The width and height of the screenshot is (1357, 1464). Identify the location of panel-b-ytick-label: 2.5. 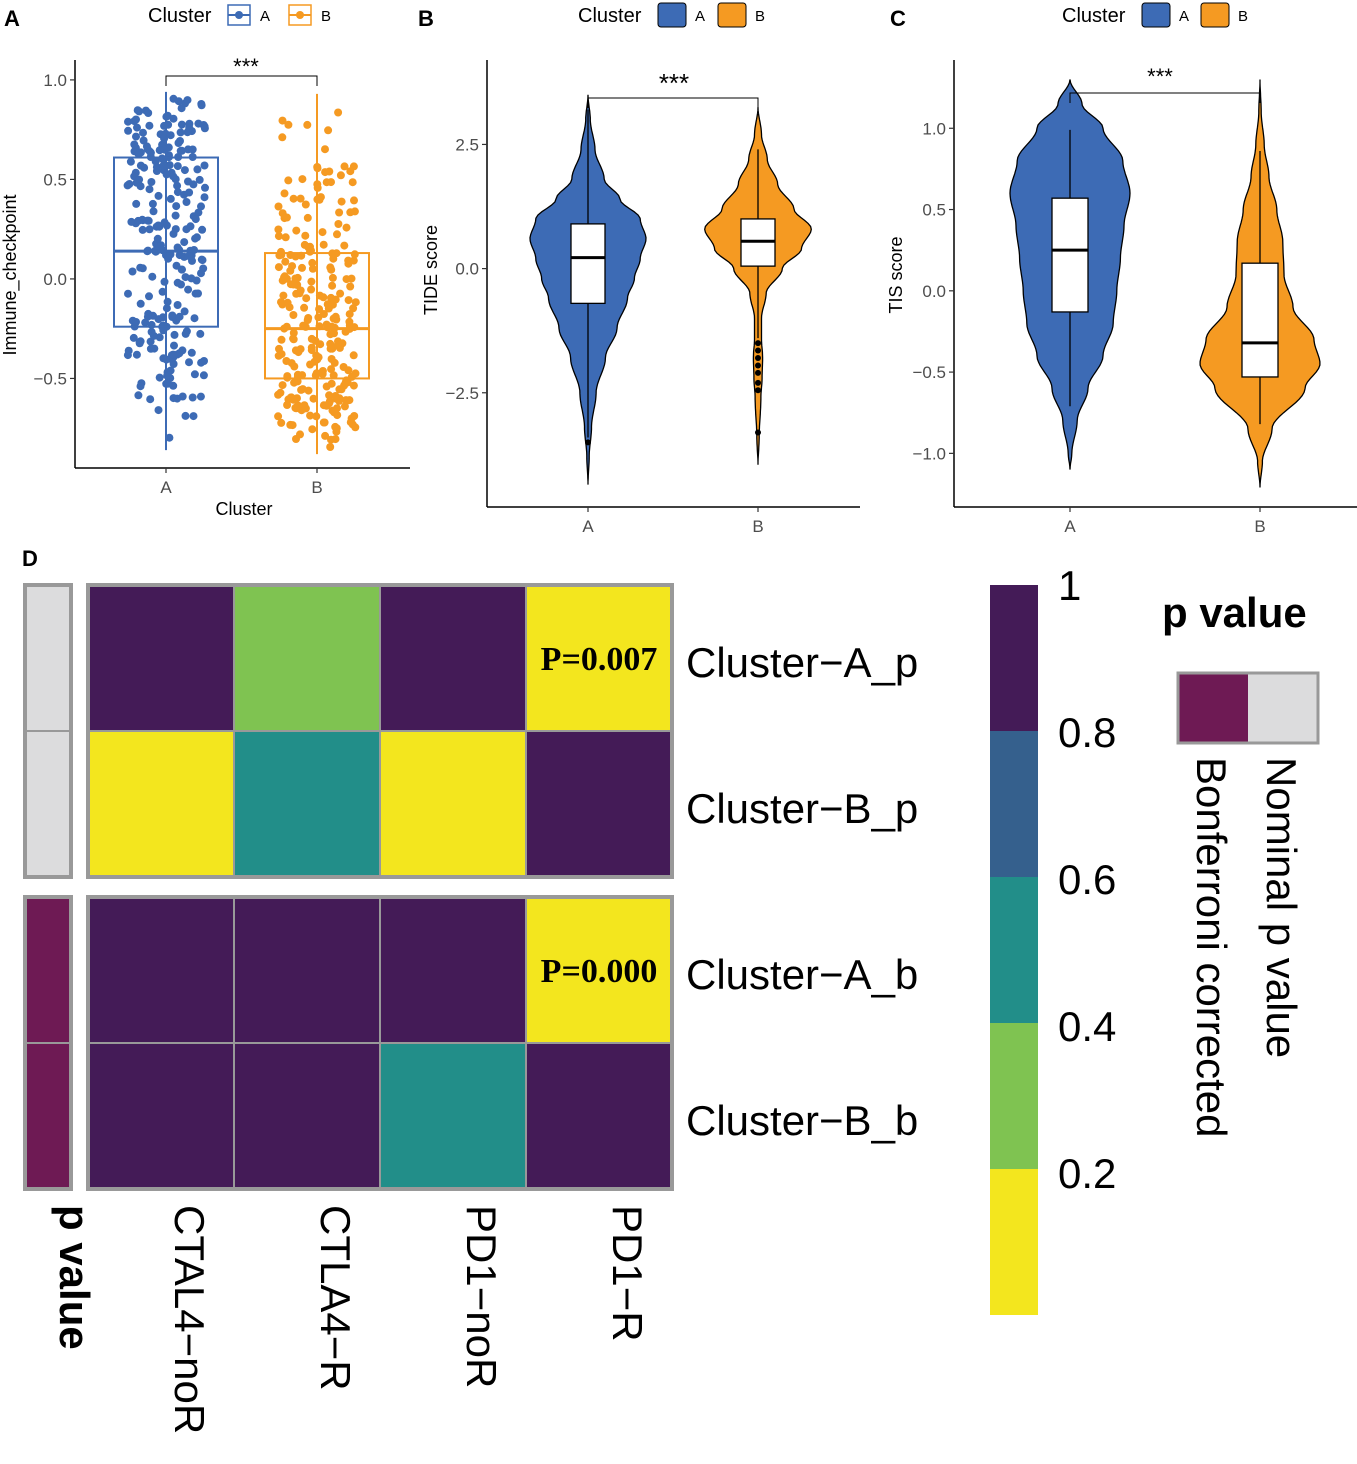
(467, 144).